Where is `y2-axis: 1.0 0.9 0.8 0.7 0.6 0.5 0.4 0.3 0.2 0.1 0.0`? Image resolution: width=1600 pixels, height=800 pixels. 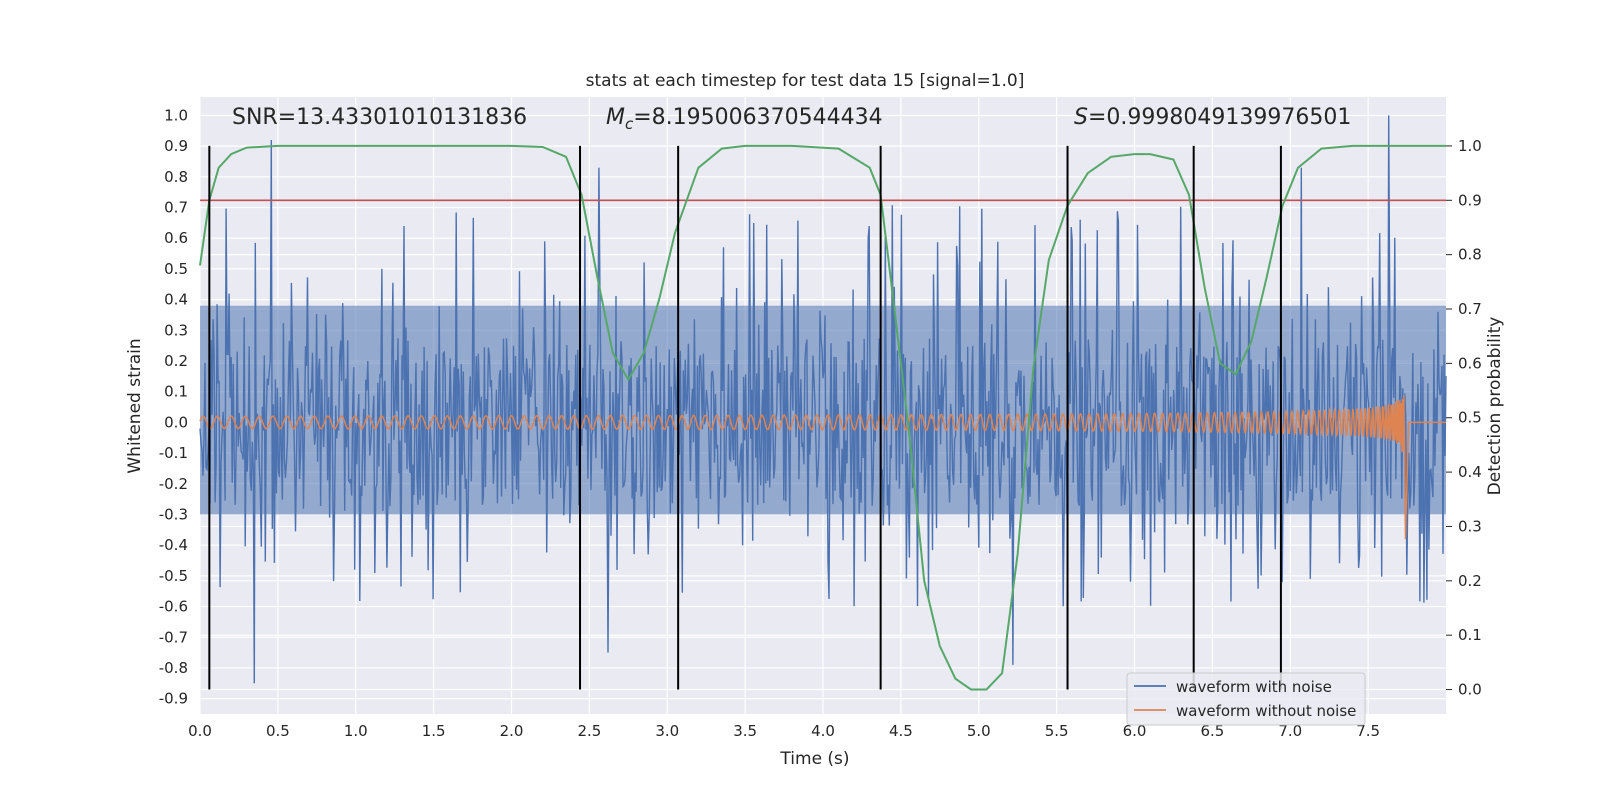
y2-axis: 1.0 0.9 0.8 0.7 0.6 0.5 0.4 0.3 0.2 0.1 0.0 is located at coordinates (1464, 418).